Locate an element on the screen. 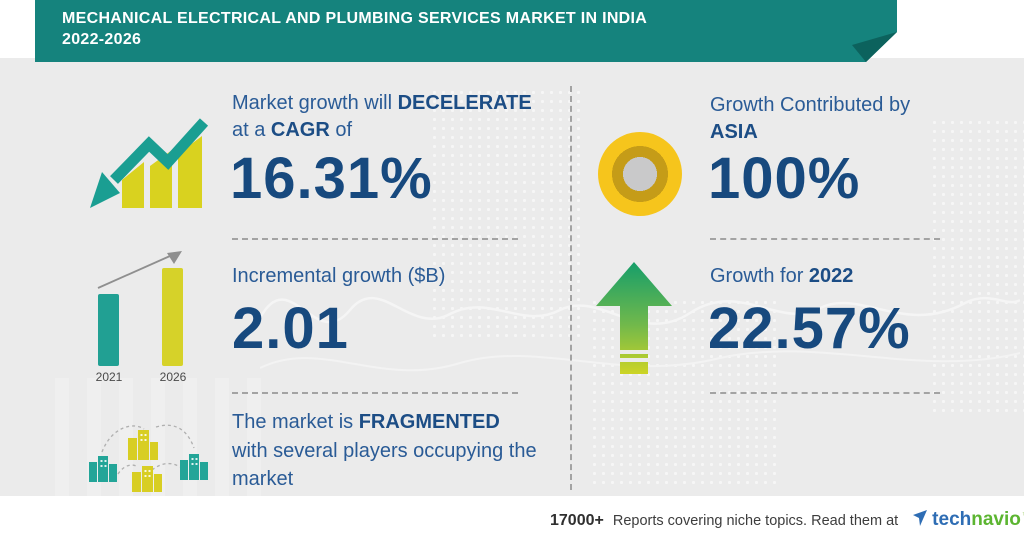 This screenshot has width=1024, height=536. technavio-logo: technavio™ is located at coordinates (968, 519).